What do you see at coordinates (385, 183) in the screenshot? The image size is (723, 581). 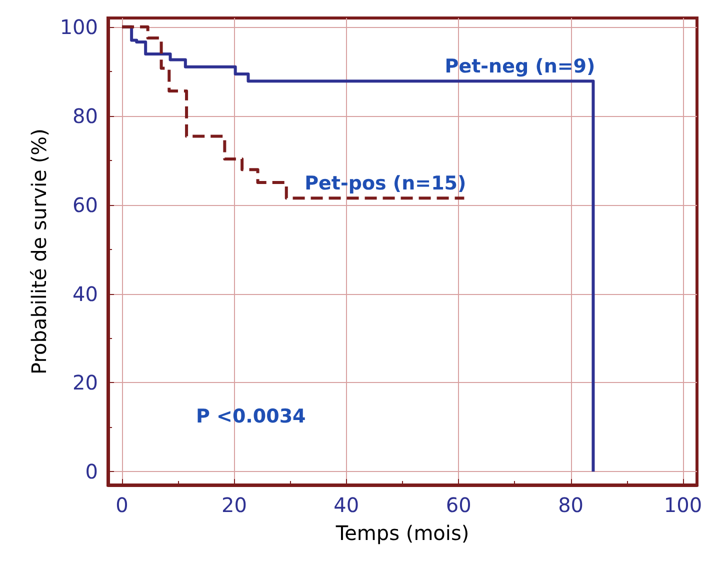 I see `series-label: Pet-pos (n=15)` at bounding box center [385, 183].